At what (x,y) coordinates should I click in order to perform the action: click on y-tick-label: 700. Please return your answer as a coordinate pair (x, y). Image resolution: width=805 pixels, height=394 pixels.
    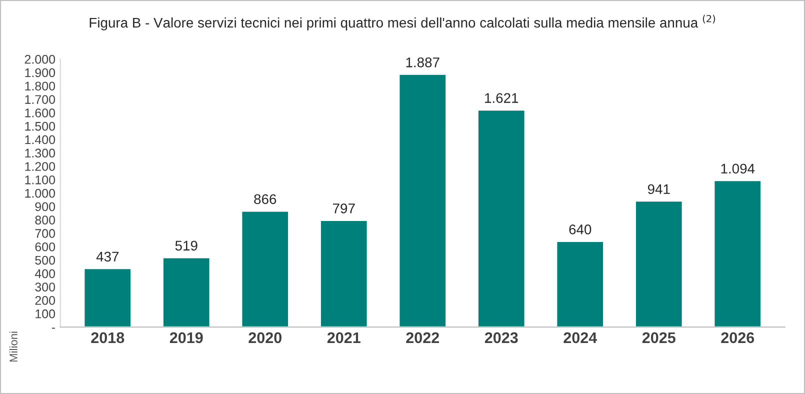
    Looking at the image, I should click on (45, 233).